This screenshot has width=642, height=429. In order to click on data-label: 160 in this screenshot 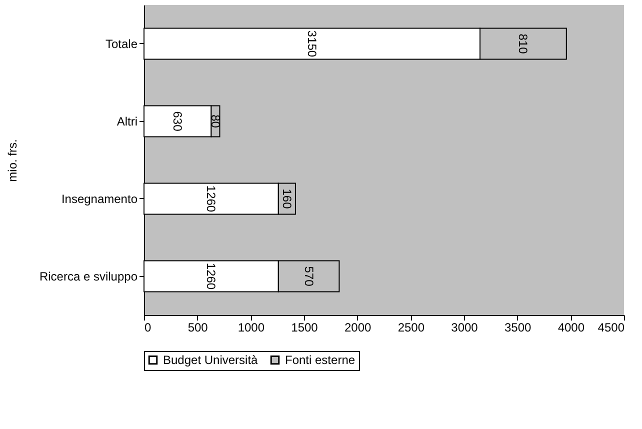, I will do `click(287, 199)`.